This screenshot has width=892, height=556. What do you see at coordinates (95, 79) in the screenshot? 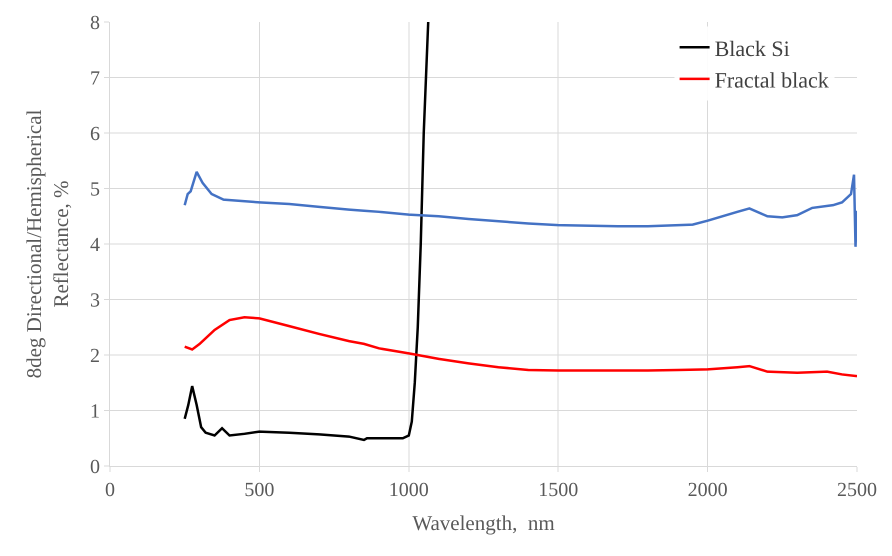
I see `y-tick-label: 7` at bounding box center [95, 79].